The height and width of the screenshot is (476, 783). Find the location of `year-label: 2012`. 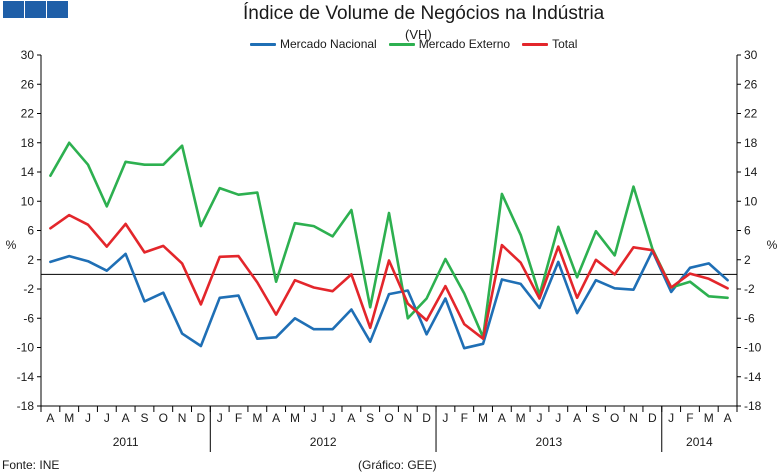

year-label: 2012 is located at coordinates (323, 442).